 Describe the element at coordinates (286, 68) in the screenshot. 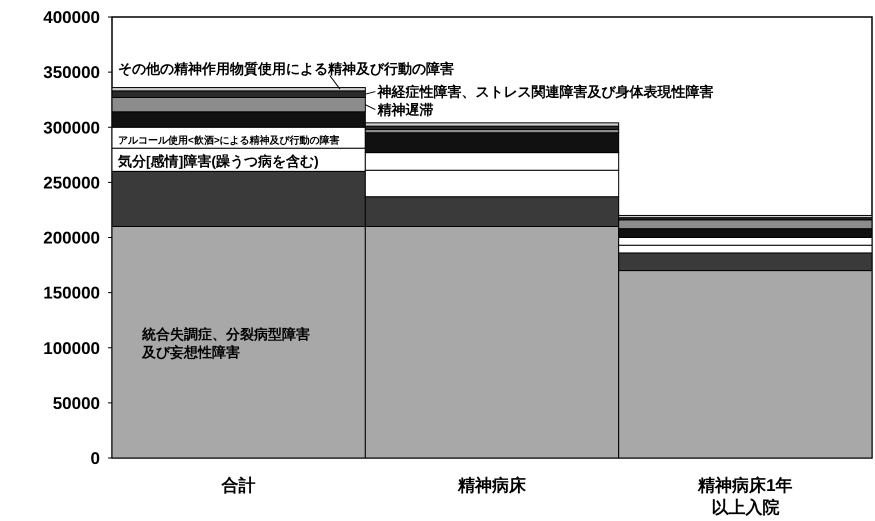

I see `series-label: その他の精神作用物質使用による精神及び行動の障害` at that location.